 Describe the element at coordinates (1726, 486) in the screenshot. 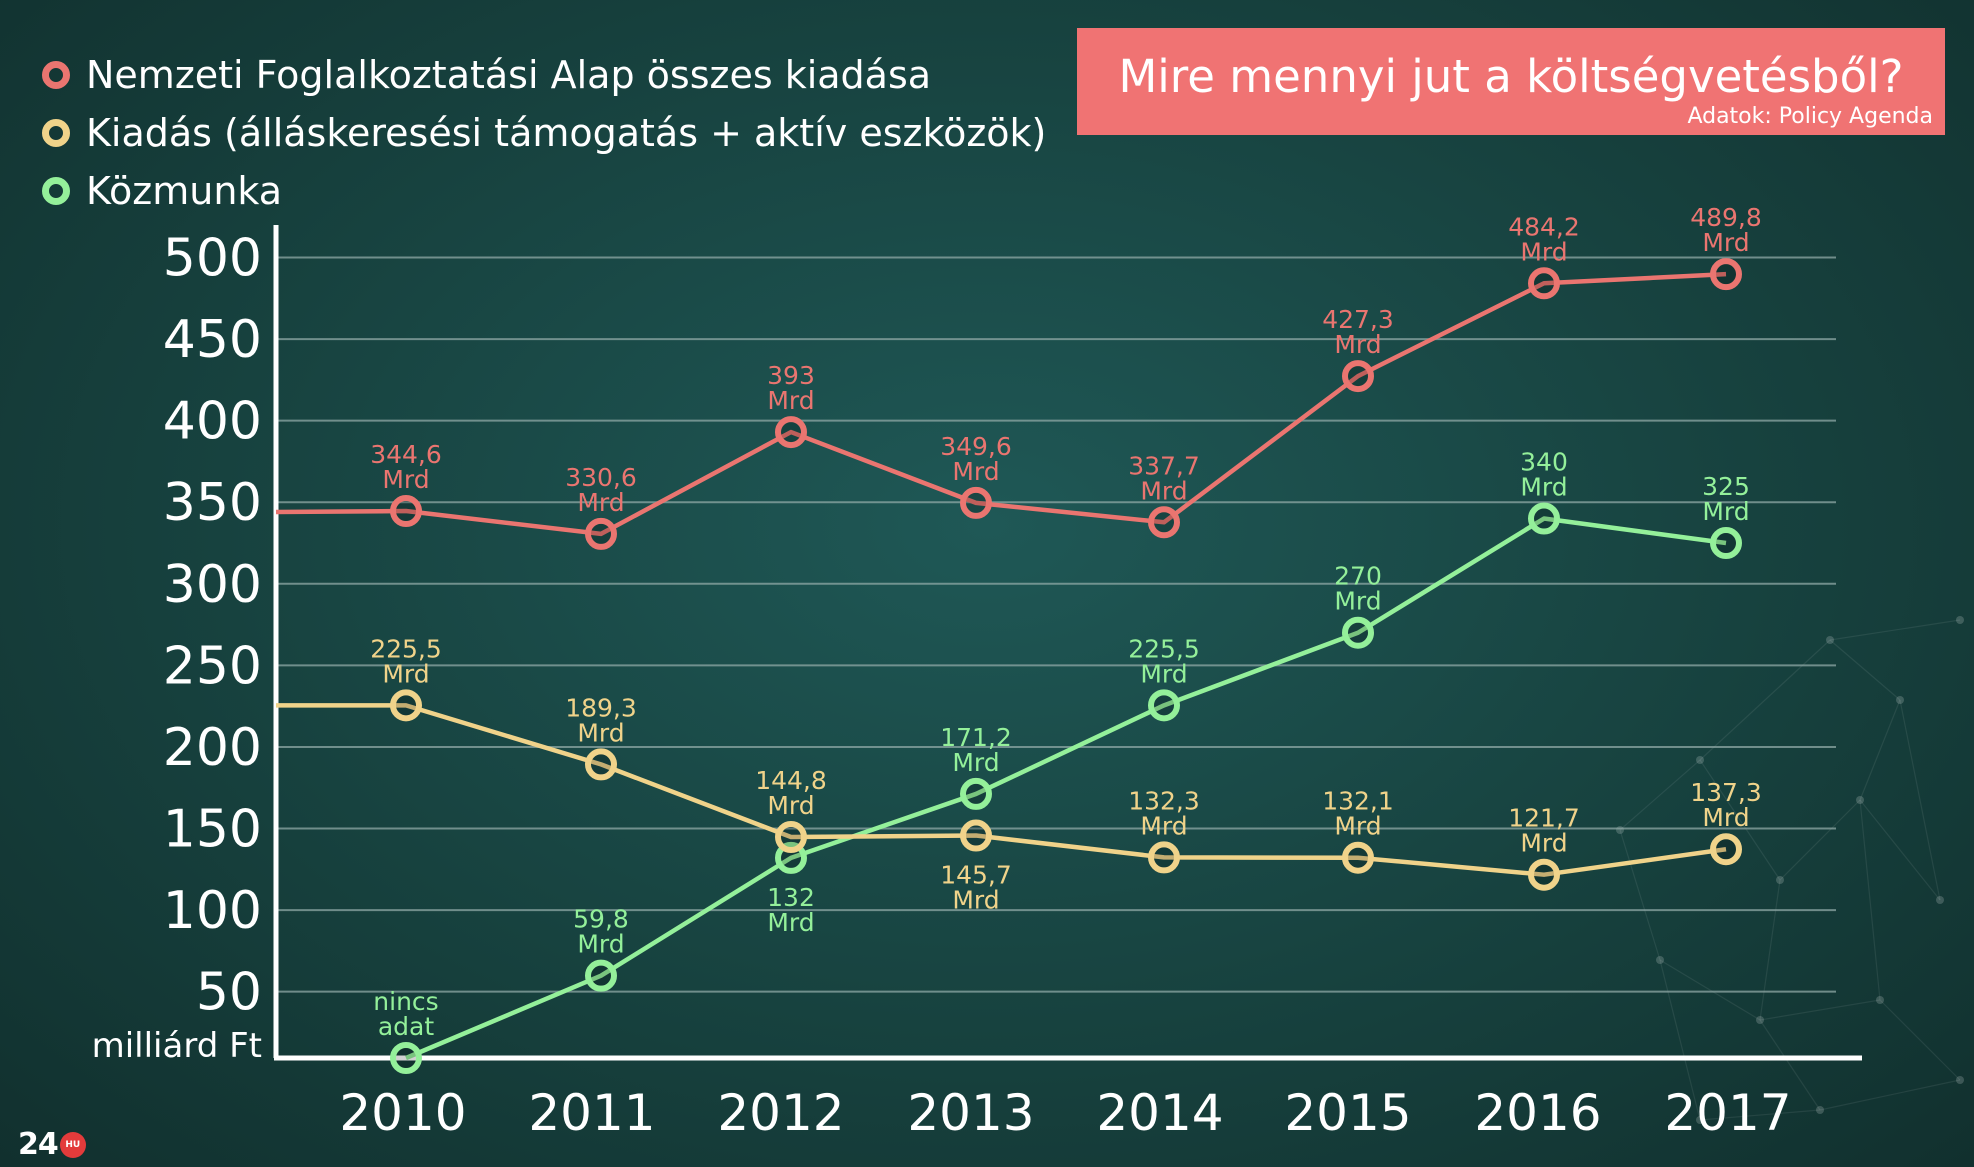

I see `data-label: 325` at that location.